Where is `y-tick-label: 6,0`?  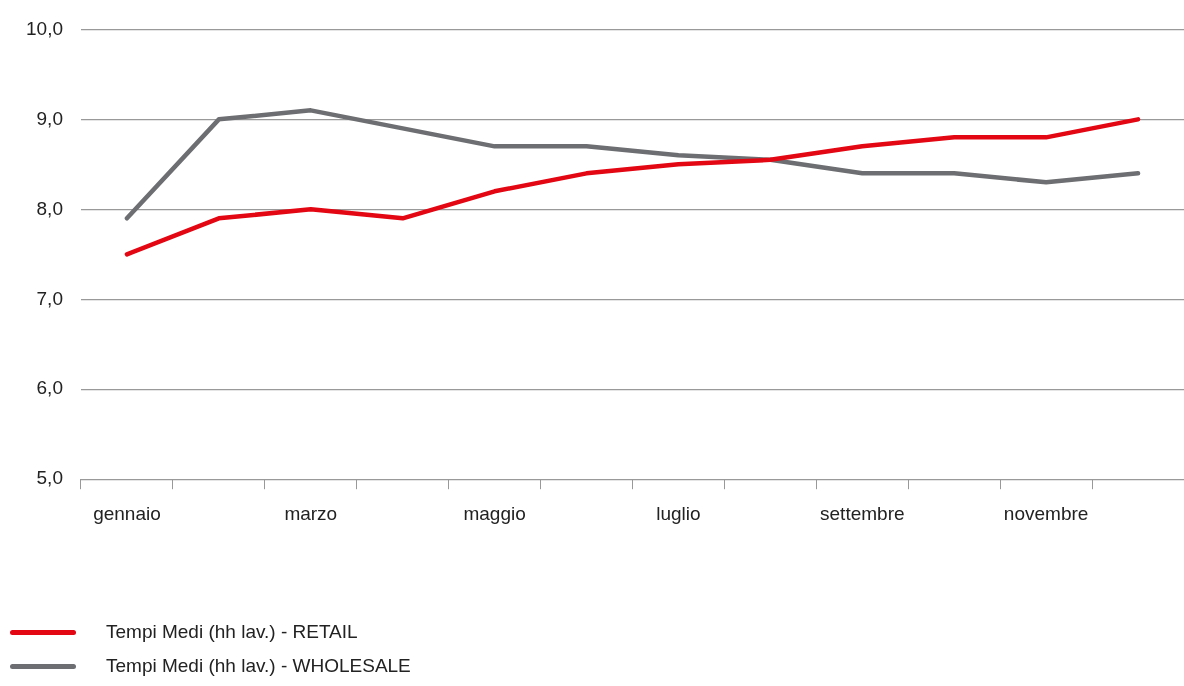 y-tick-label: 6,0 is located at coordinates (49, 388).